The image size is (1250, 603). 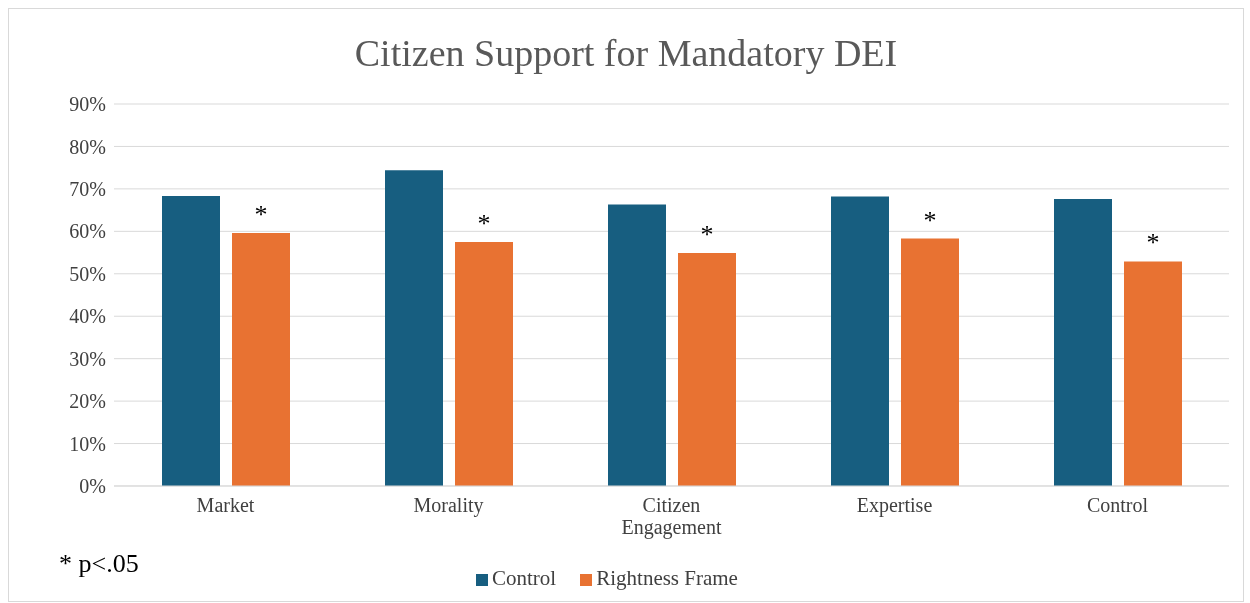 What do you see at coordinates (87, 188) in the screenshot?
I see `y-tick-label: 70%` at bounding box center [87, 188].